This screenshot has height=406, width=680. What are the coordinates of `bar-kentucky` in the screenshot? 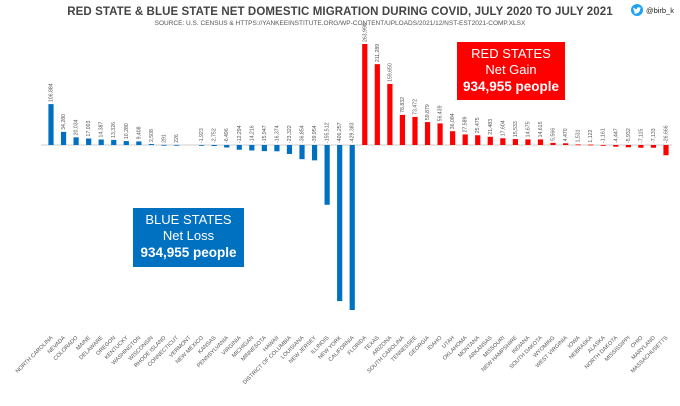 It's located at (126, 143).